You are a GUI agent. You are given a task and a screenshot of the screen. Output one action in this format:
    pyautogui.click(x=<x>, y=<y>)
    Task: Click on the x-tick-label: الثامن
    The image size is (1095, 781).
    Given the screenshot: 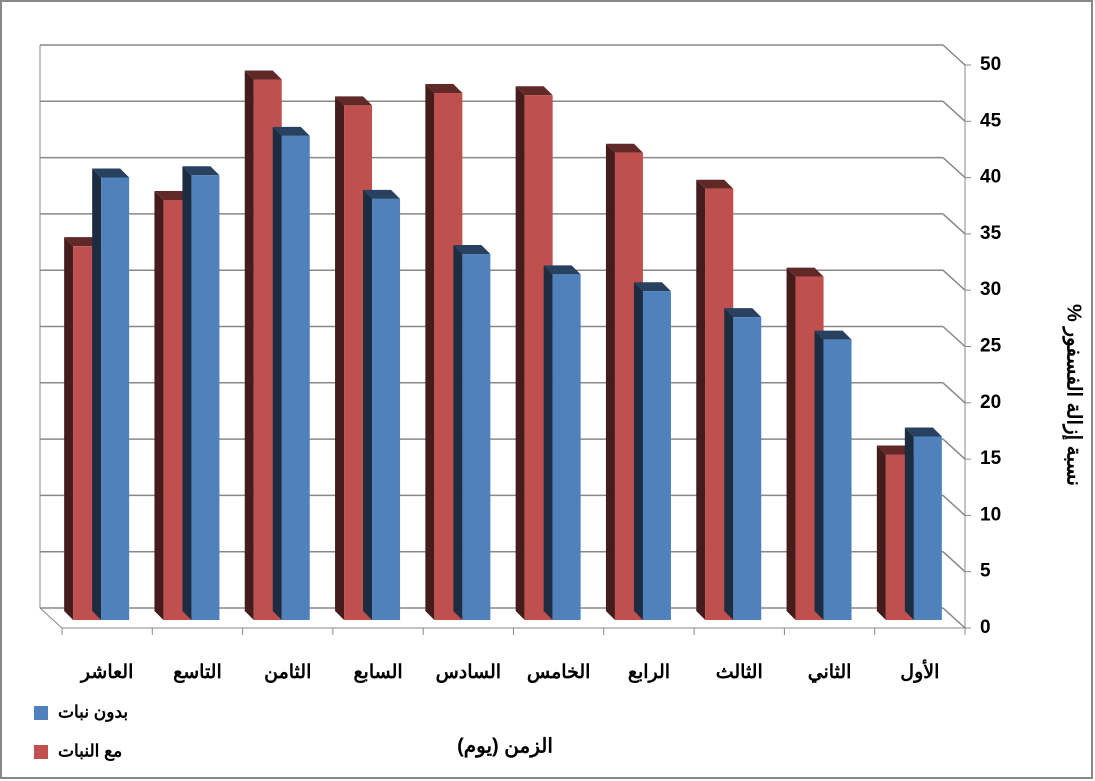 What is the action you would take?
    pyautogui.click(x=287, y=672)
    